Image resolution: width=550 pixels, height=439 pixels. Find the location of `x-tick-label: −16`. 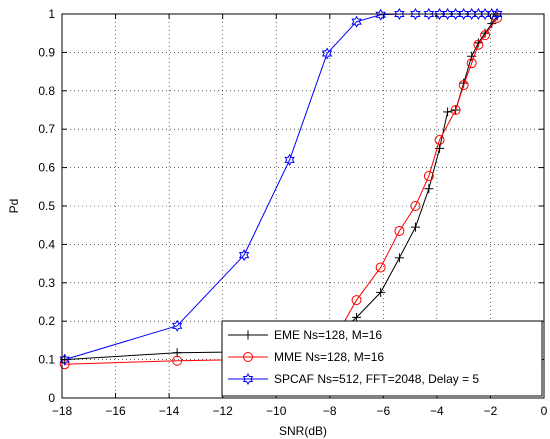

x-tick-label: −16 is located at coordinates (115, 411).